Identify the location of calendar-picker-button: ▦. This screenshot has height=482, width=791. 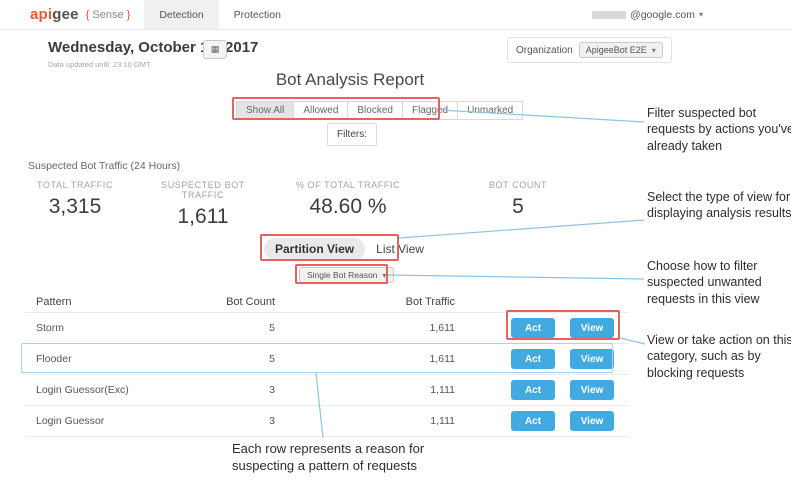
(215, 49).